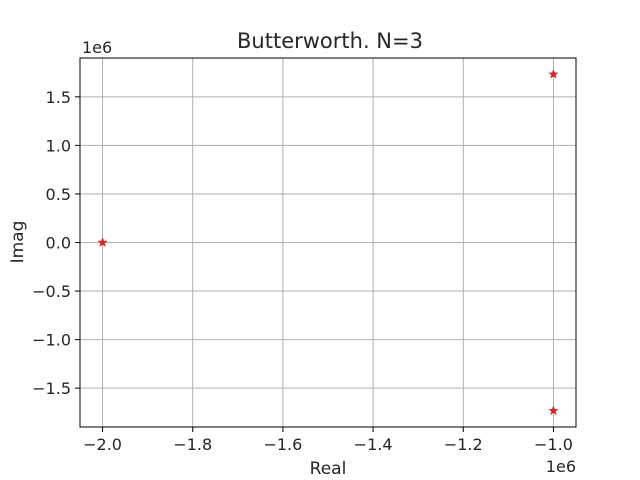 This screenshot has width=640, height=480. What do you see at coordinates (51, 388) in the screenshot?
I see `y-tick-label: −1.5` at bounding box center [51, 388].